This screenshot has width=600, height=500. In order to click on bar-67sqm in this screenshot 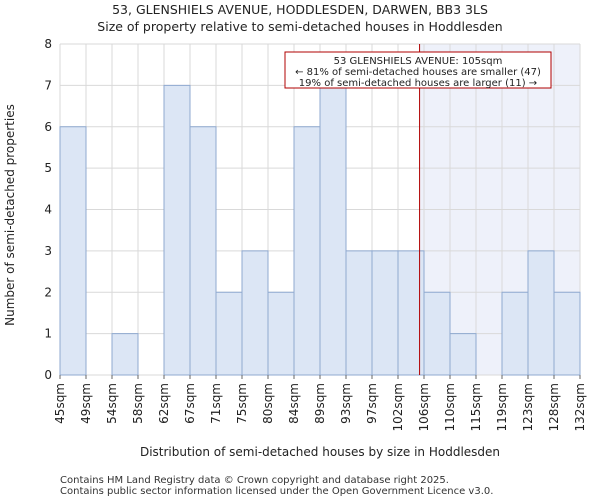, I will do `click(203, 251)`.